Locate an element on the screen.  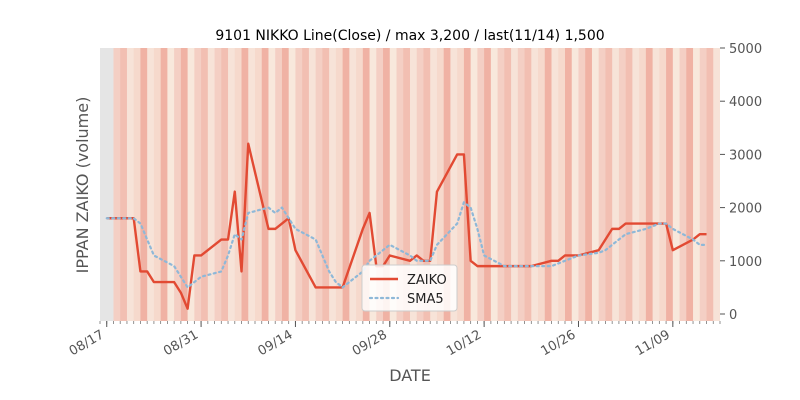
legend-box is located at coordinates (409, 288).